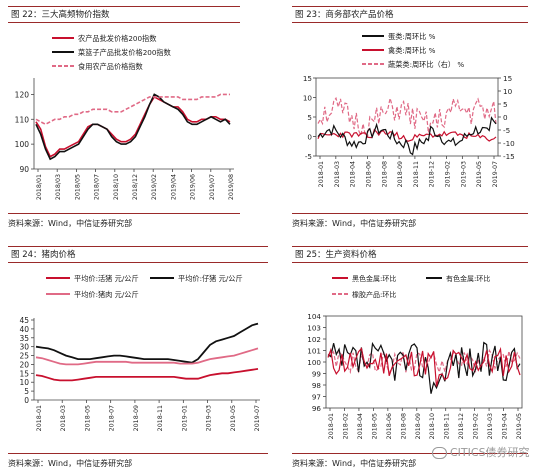 The image size is (550, 476). I want to click on y-tick-label: 103, so click(314, 328).